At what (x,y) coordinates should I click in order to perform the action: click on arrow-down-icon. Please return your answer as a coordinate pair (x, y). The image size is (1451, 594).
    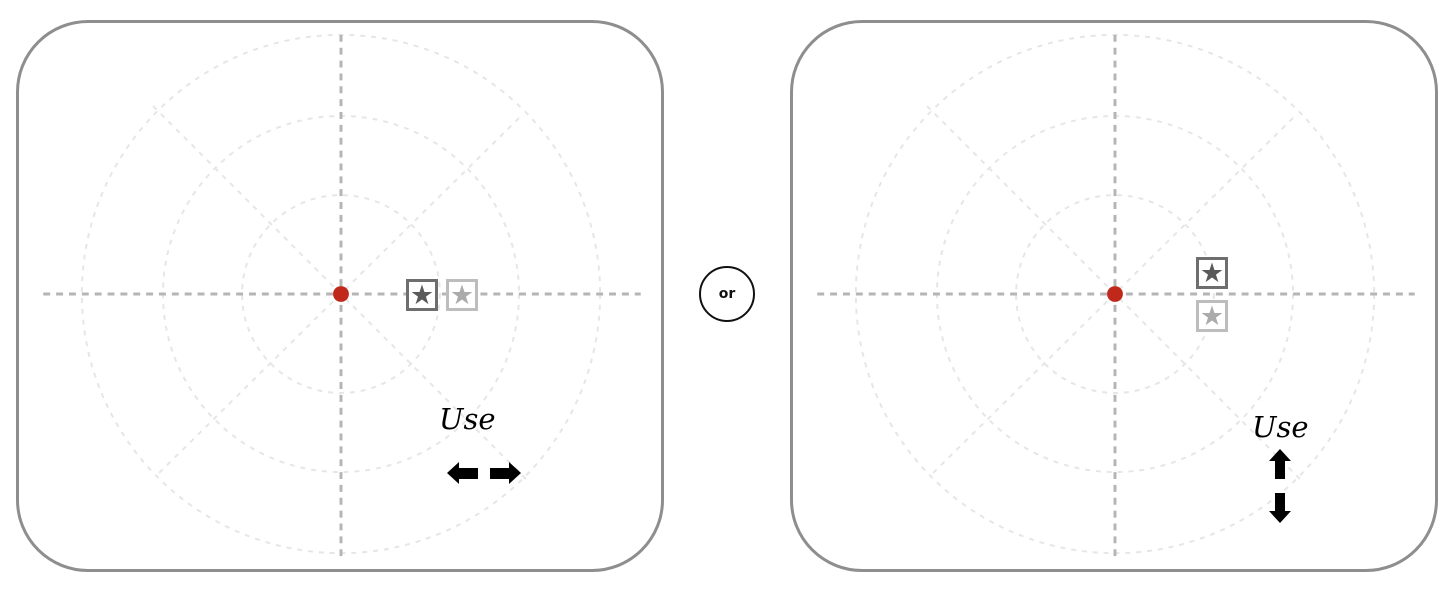
    Looking at the image, I should click on (1280, 508).